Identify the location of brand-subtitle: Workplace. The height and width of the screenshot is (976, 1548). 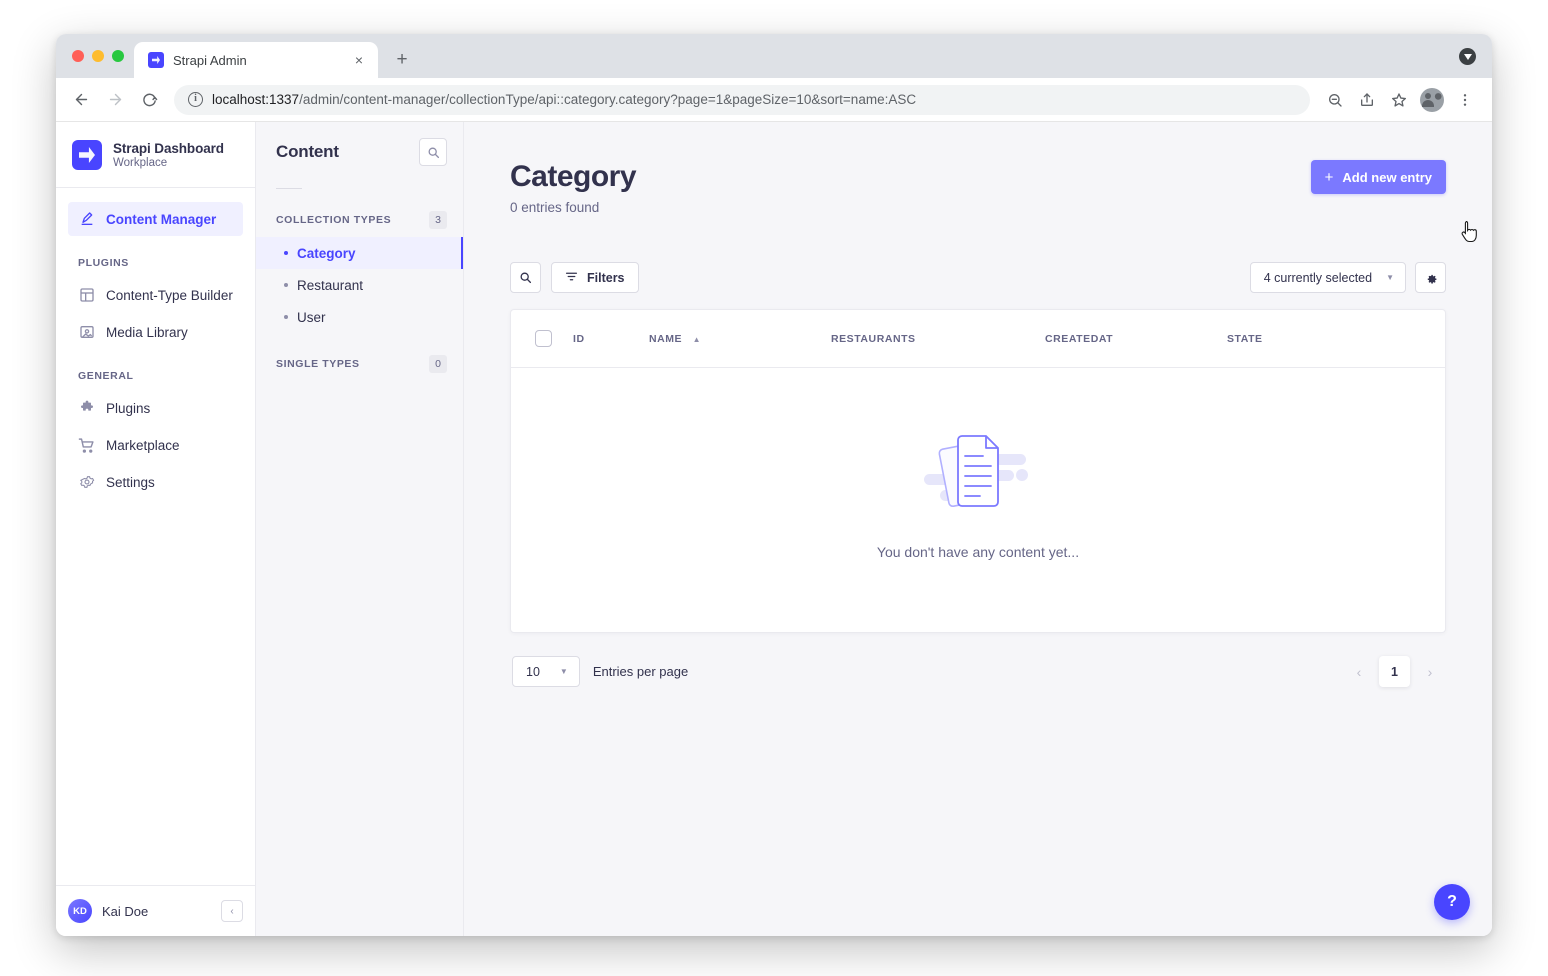
(140, 163).